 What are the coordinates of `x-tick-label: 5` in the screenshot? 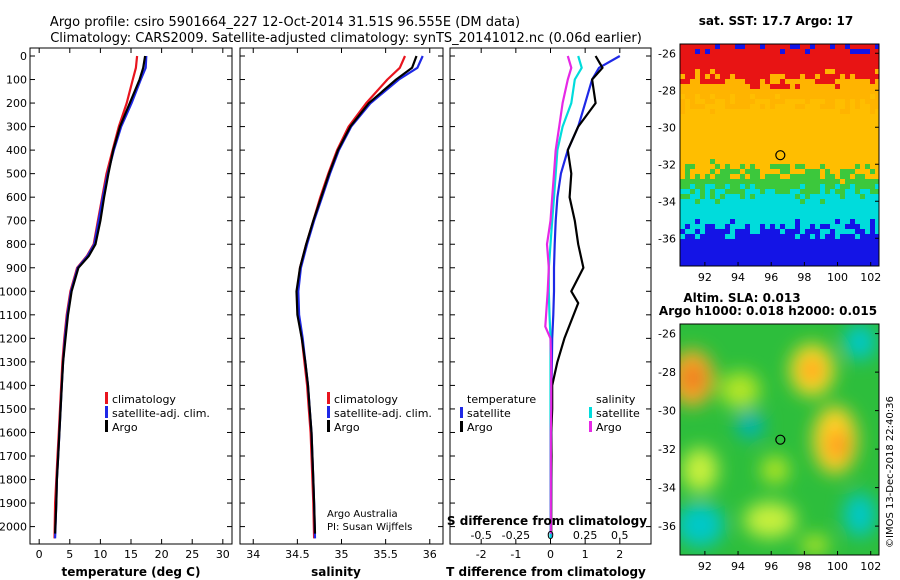 It's located at (69, 554).